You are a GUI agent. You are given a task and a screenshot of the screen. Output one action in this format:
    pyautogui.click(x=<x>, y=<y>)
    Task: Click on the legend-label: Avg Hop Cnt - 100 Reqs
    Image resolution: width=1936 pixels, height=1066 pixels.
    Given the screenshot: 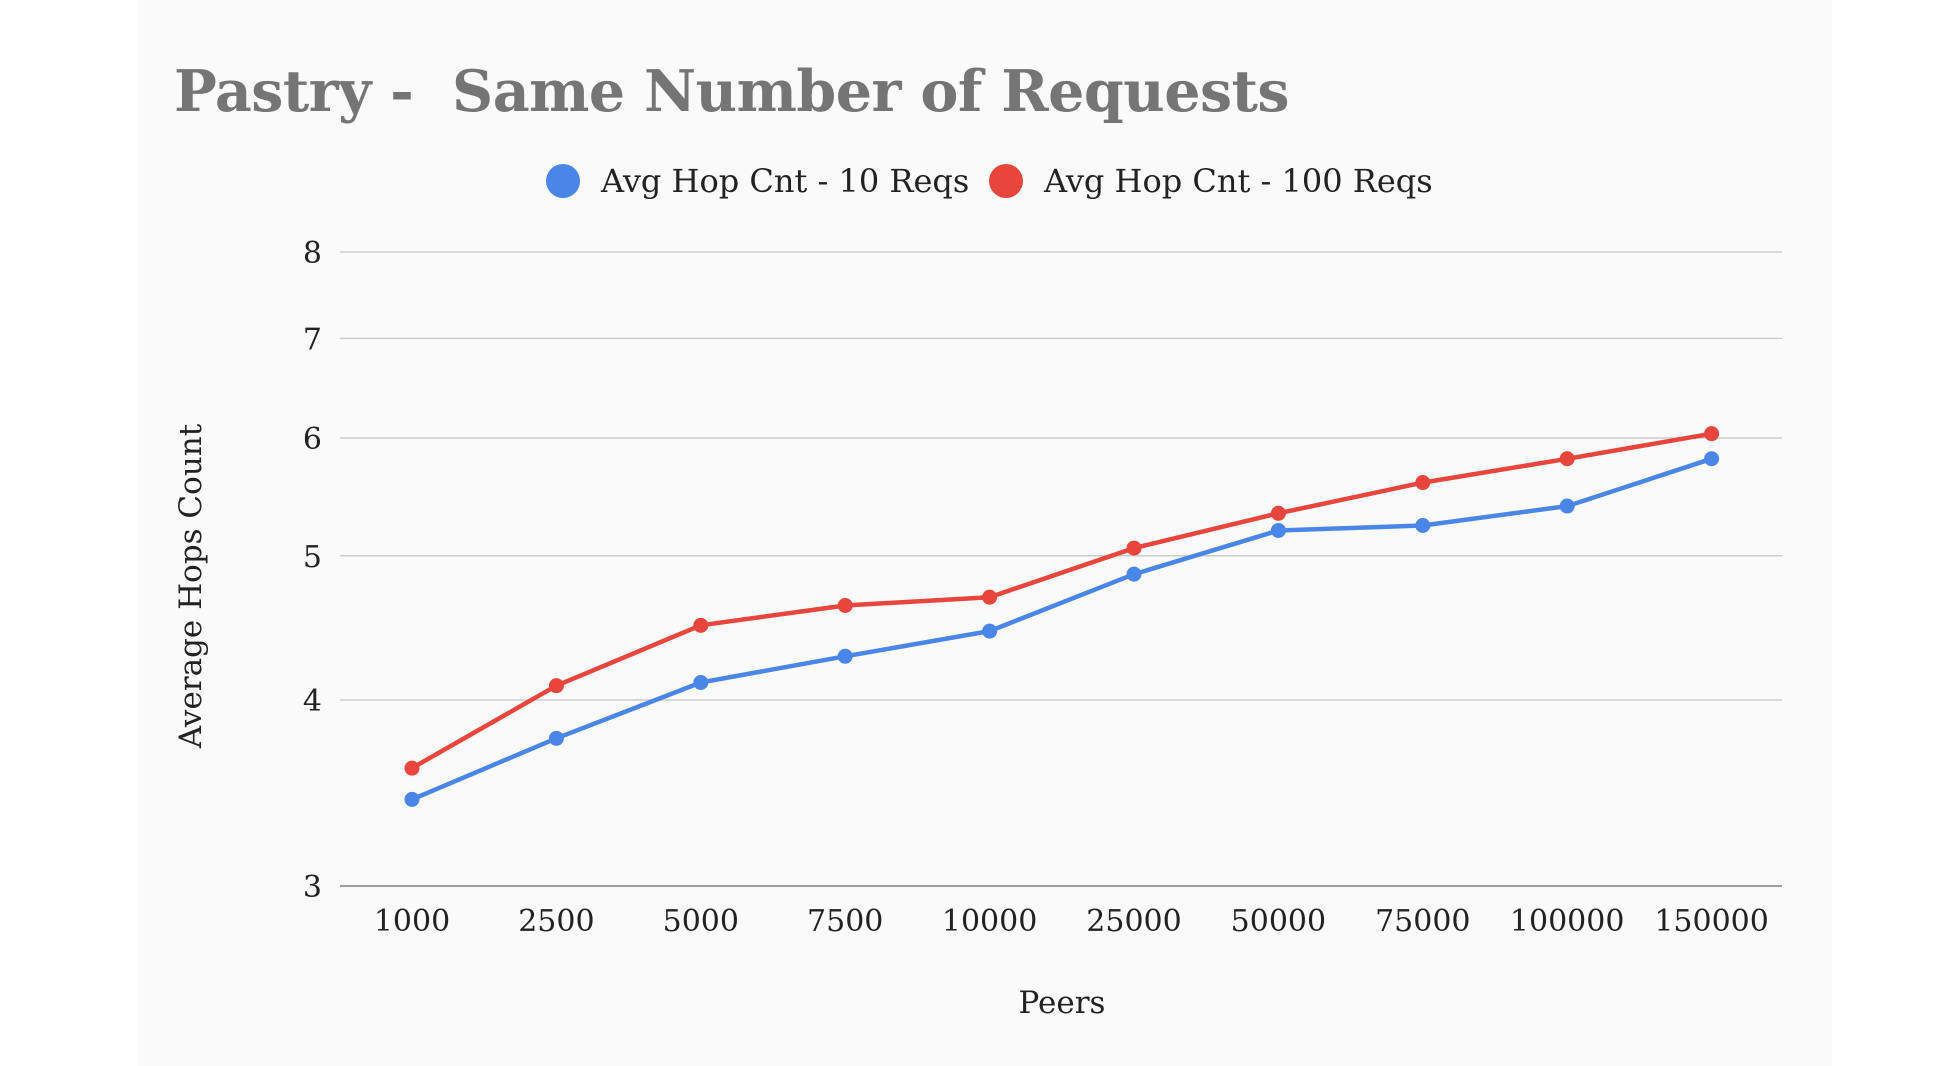 What is the action you would take?
    pyautogui.click(x=1238, y=181)
    